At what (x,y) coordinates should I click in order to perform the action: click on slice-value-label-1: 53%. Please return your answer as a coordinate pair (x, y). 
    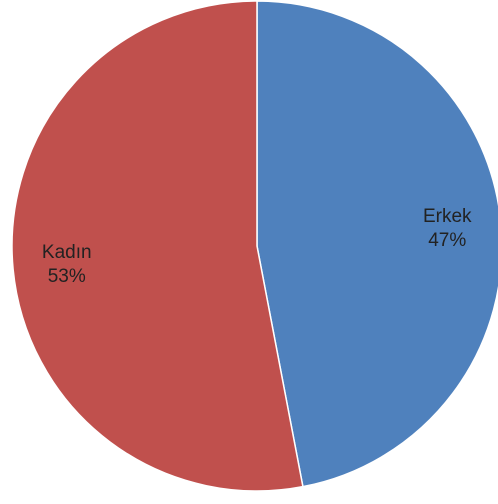
    Looking at the image, I should click on (67, 276).